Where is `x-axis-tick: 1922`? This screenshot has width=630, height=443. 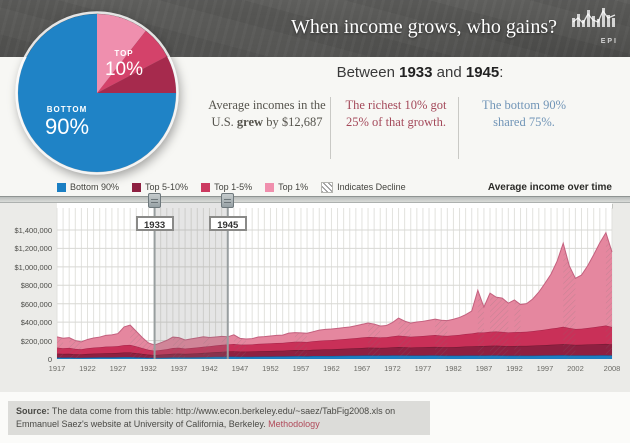 x-axis-tick: 1922 is located at coordinates (87, 368).